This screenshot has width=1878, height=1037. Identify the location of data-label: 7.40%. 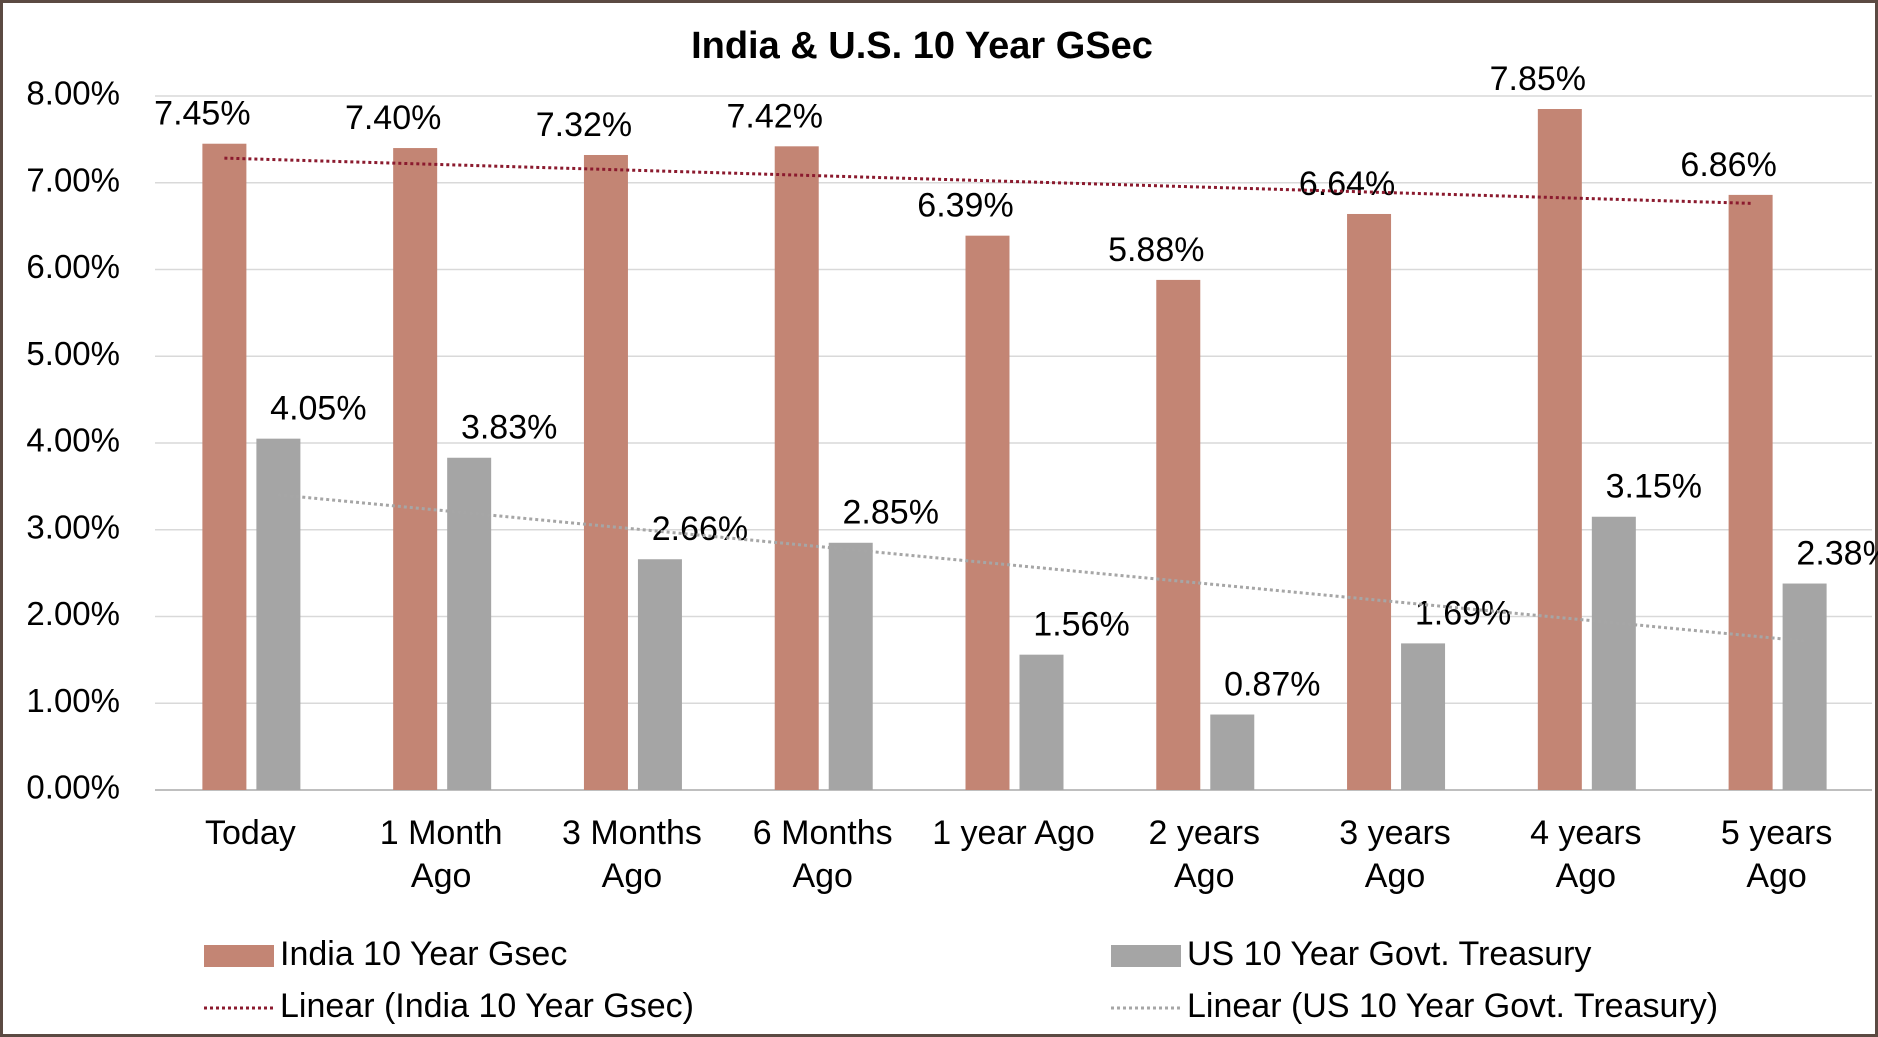
(393, 118).